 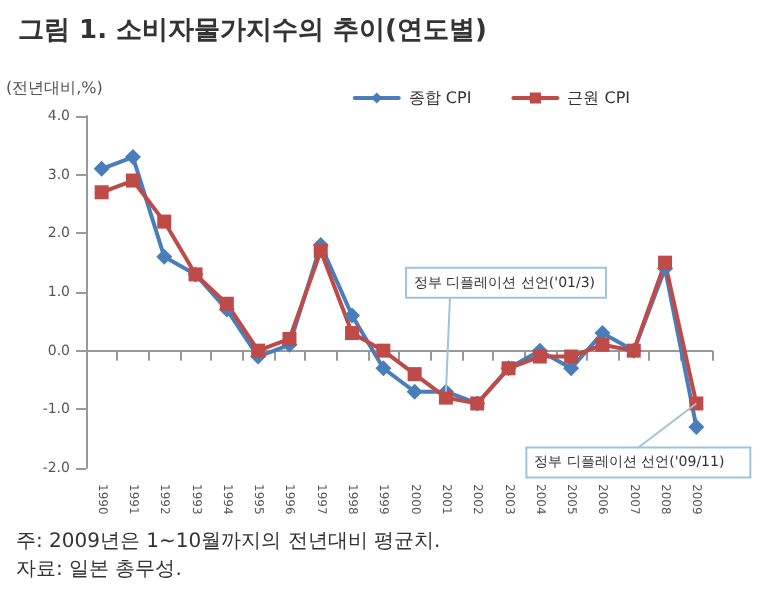 What do you see at coordinates (228, 542) in the screenshot?
I see `text: 주: 2009년은 1~10월까지의 전년대비 평균치.` at bounding box center [228, 542].